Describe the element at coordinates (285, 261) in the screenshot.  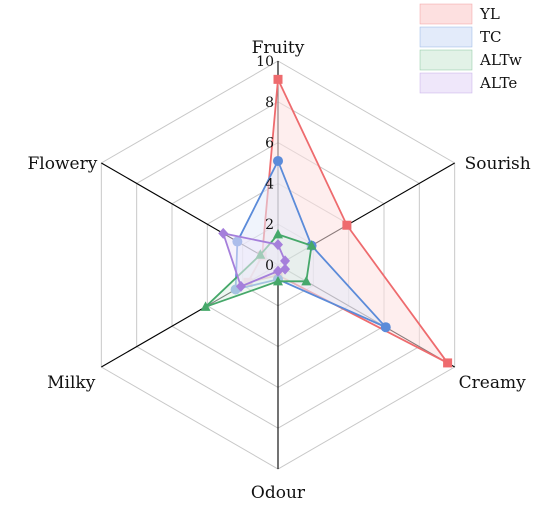
I see `point-alte-sourish` at that location.